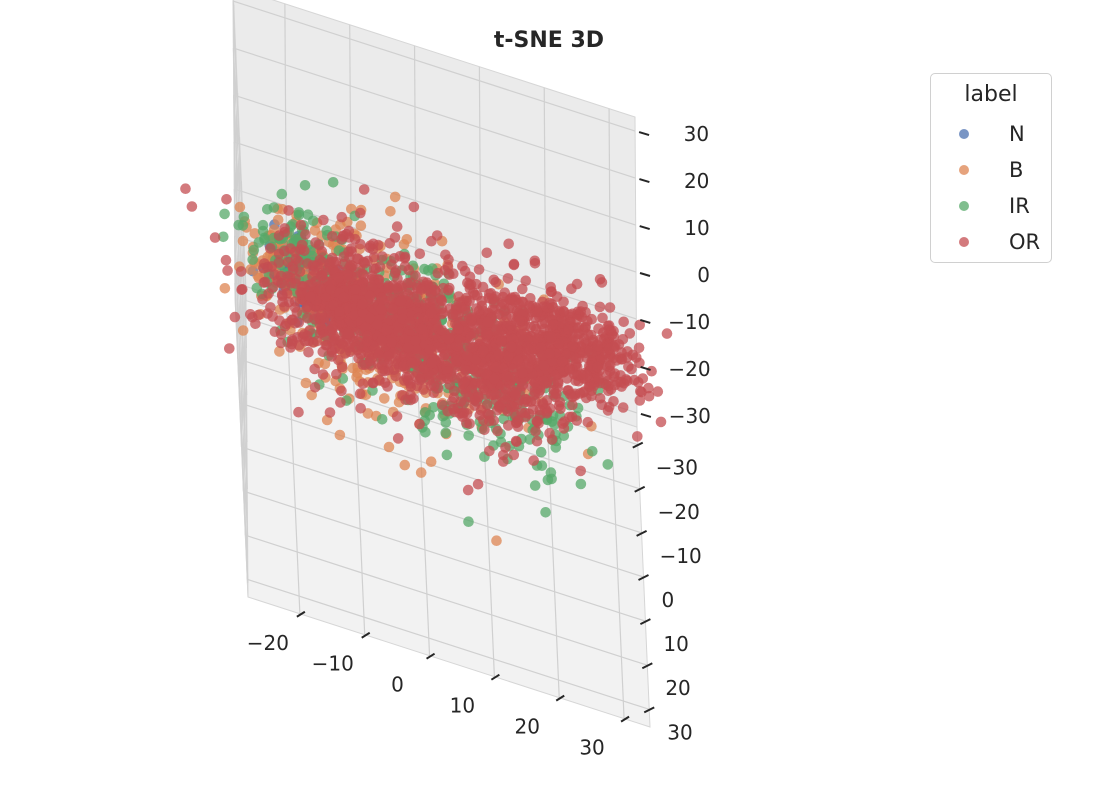 The image size is (1120, 800). What do you see at coordinates (696, 228) in the screenshot?
I see `z-tick-label: 10` at bounding box center [696, 228].